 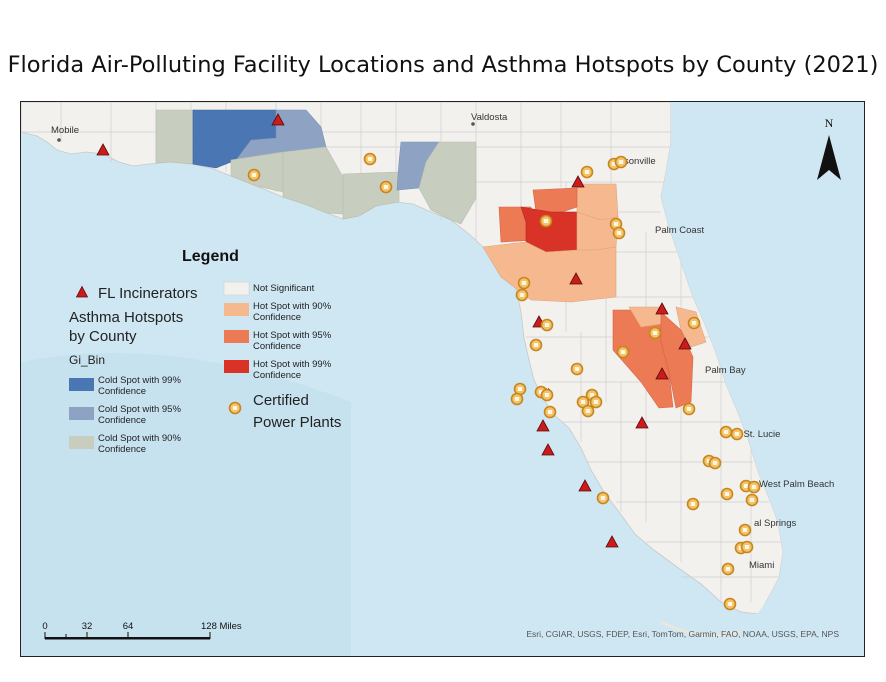 I want to click on legend-swatch-hot99, so click(x=236, y=366).